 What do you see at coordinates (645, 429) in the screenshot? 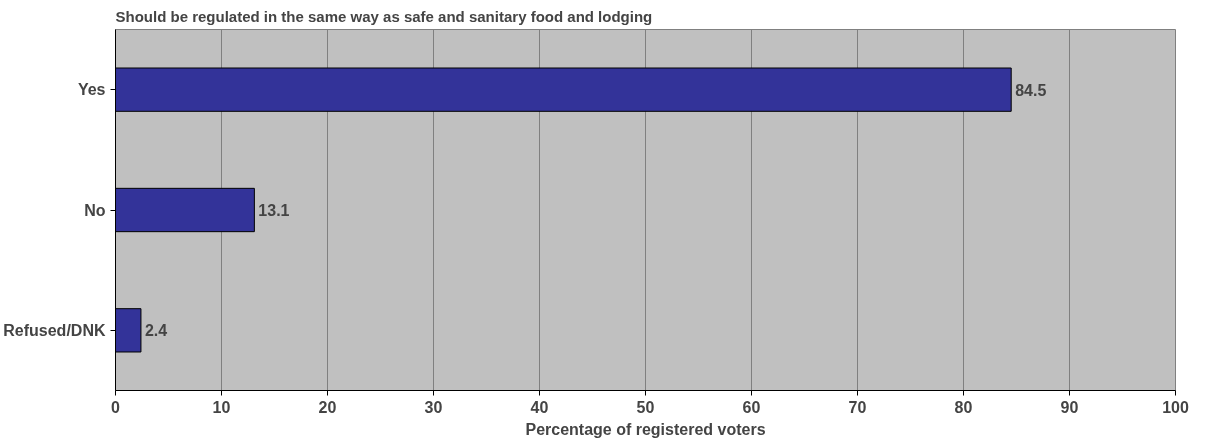
I see `x-axis-title: Percentage of registered voters` at bounding box center [645, 429].